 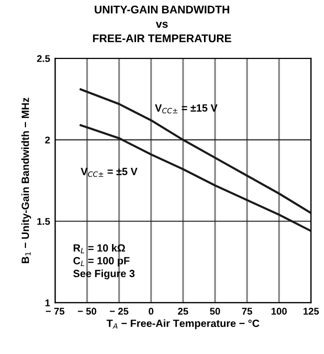 I want to click on annotation: R$_{L}$ = 10 kΩ C$_{L}$ = 100 pF See Figure 3, so click(x=104, y=262).